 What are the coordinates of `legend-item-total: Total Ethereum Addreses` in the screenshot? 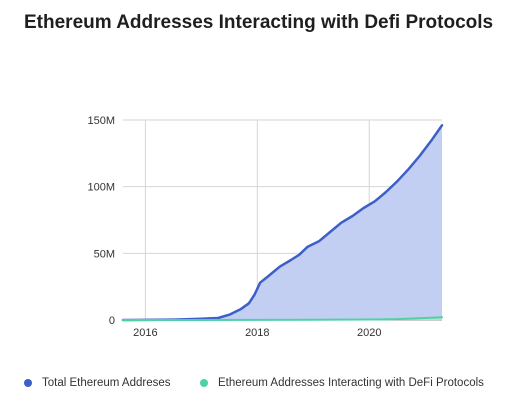 It's located at (97, 383).